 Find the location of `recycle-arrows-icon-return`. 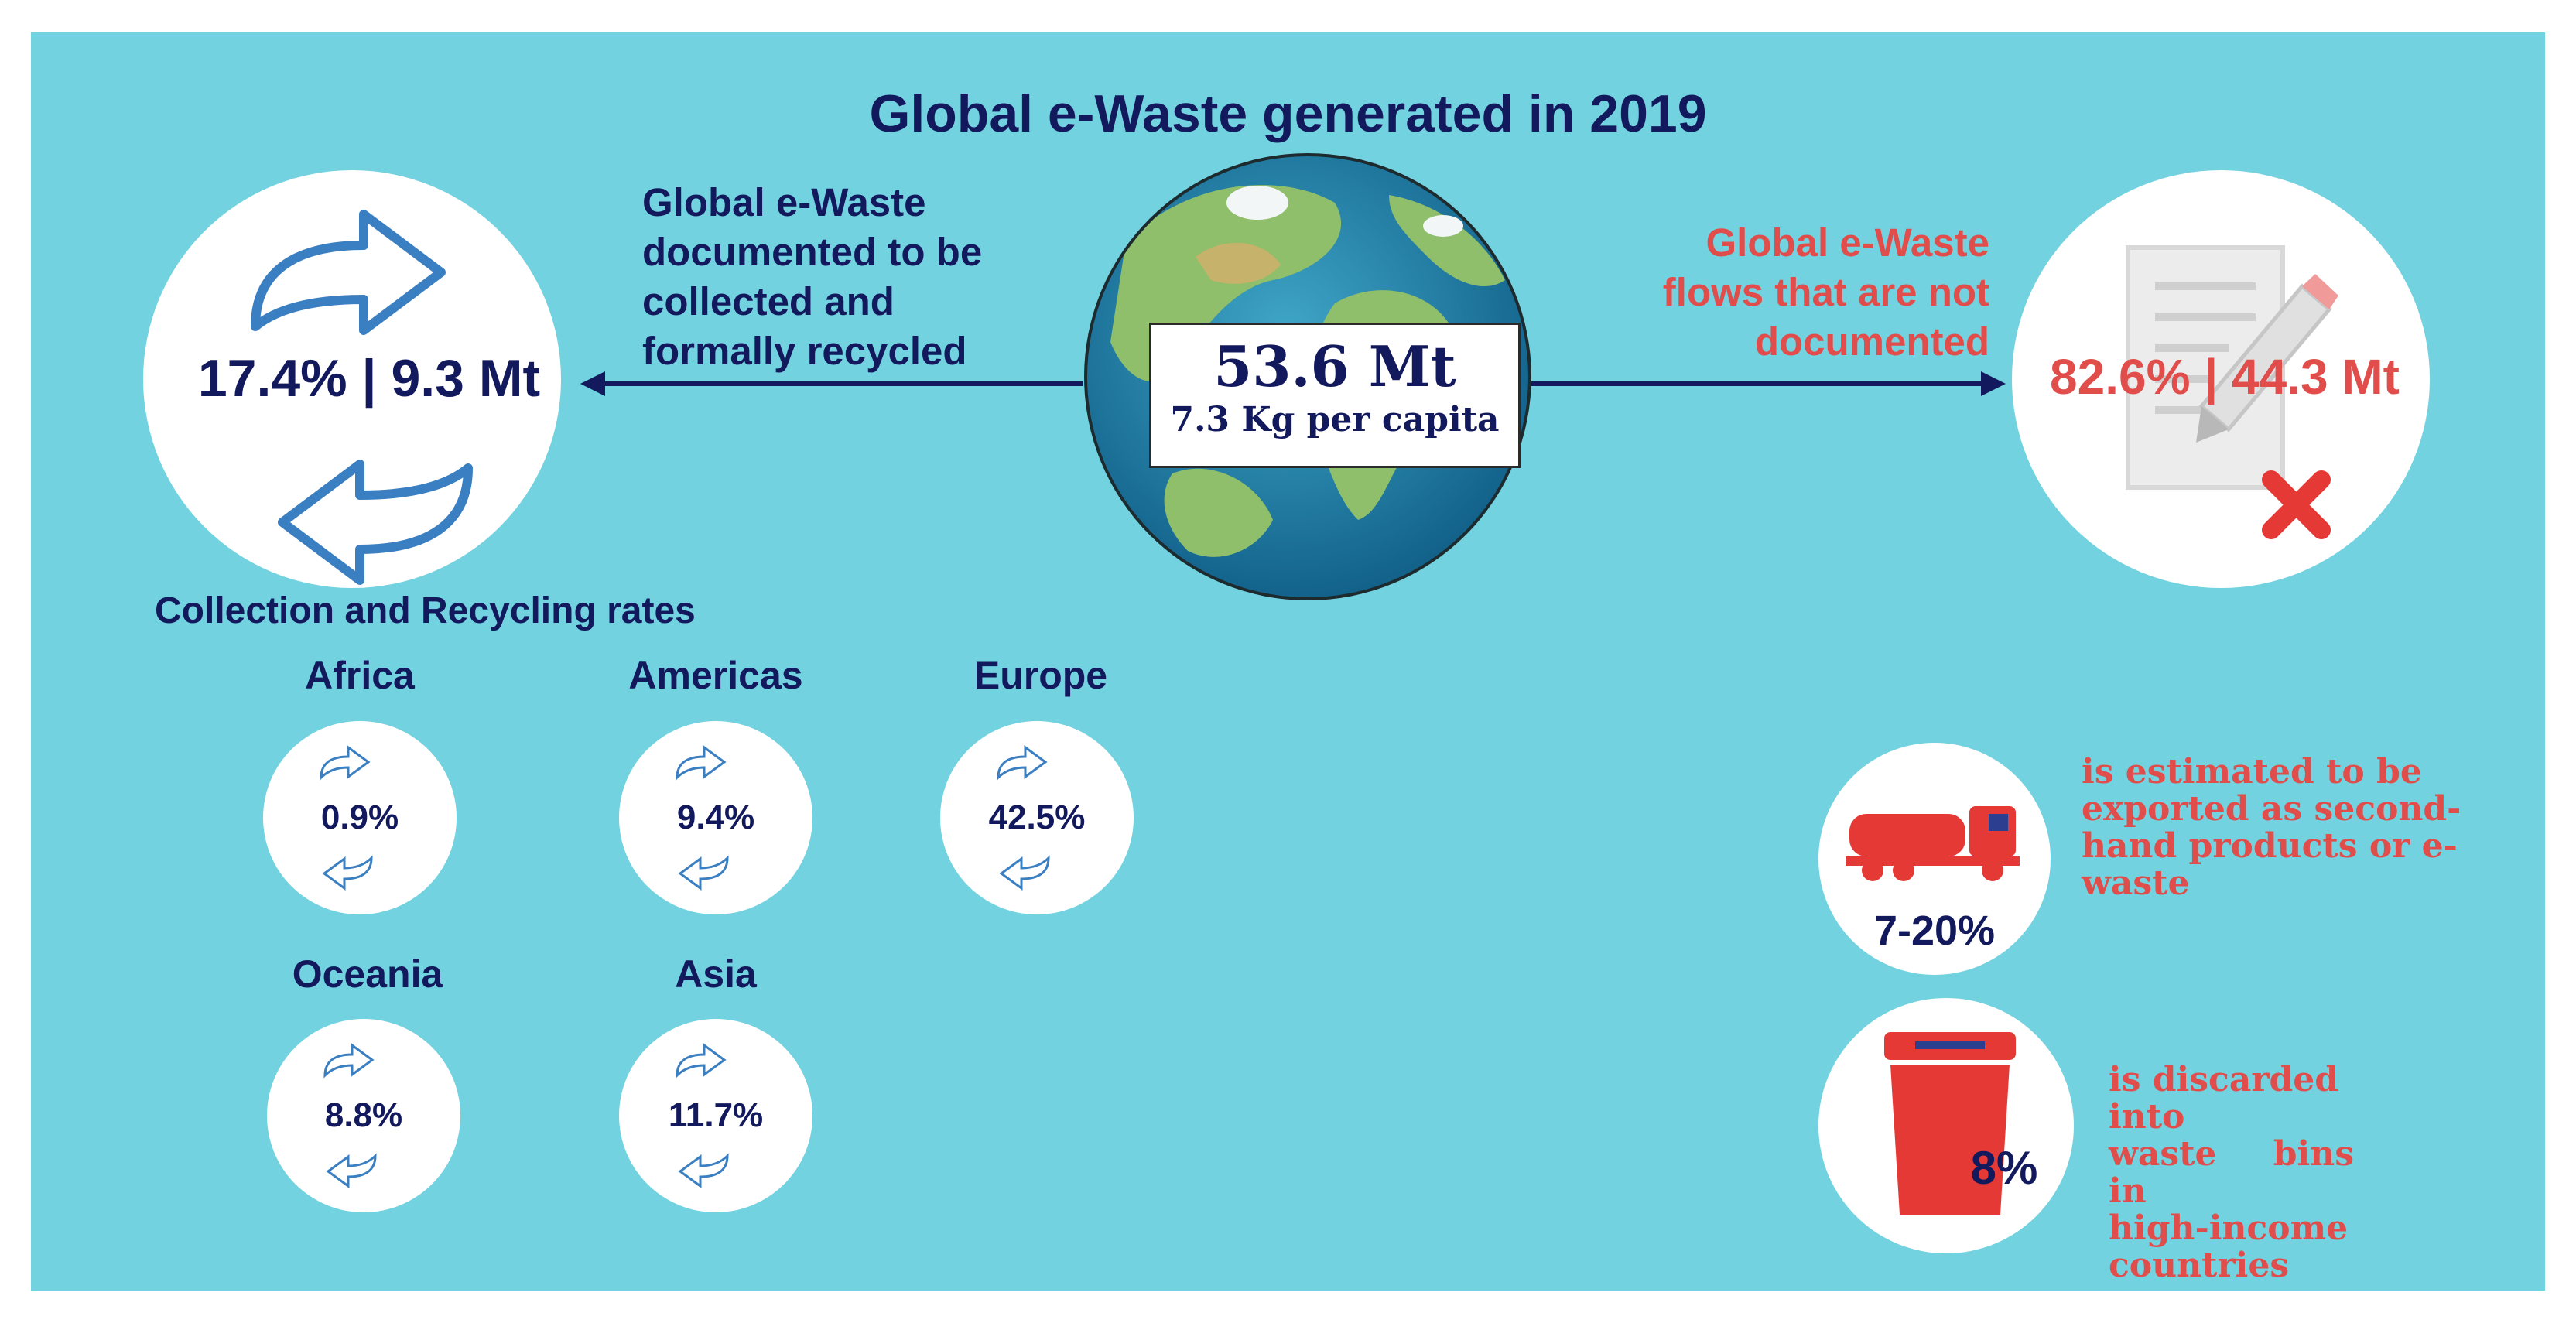

recycle-arrows-icon-return is located at coordinates (376, 522).